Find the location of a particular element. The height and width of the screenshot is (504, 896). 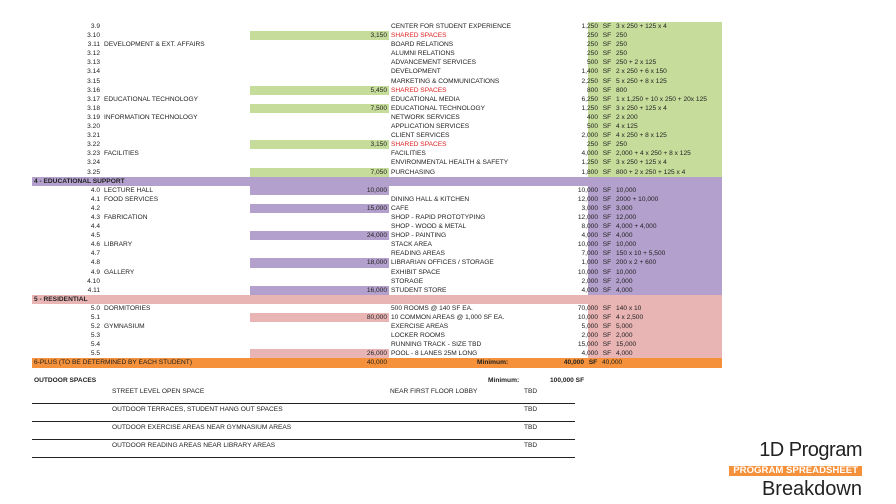

table-row: 5.3 LOCKER ROOMS 2,000 SF 2,000 is located at coordinates (377, 336).